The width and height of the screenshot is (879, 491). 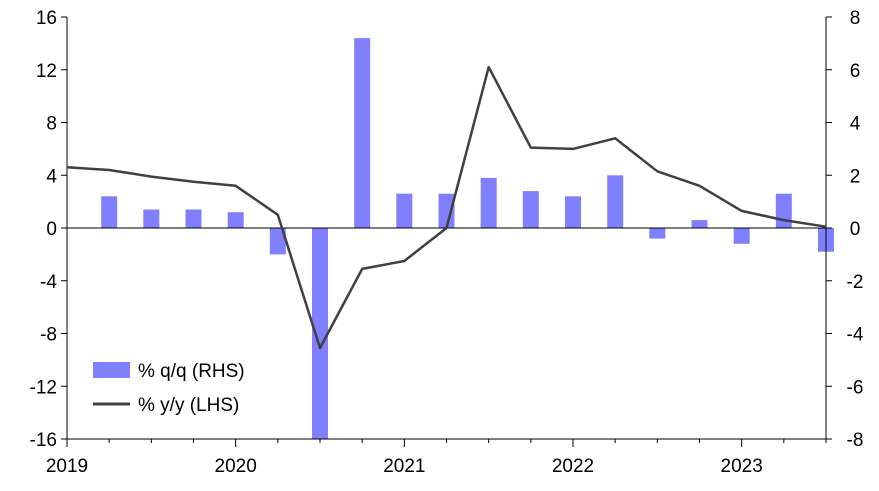 What do you see at coordinates (43, 440) in the screenshot?
I see `left-axis-tick-label: -16` at bounding box center [43, 440].